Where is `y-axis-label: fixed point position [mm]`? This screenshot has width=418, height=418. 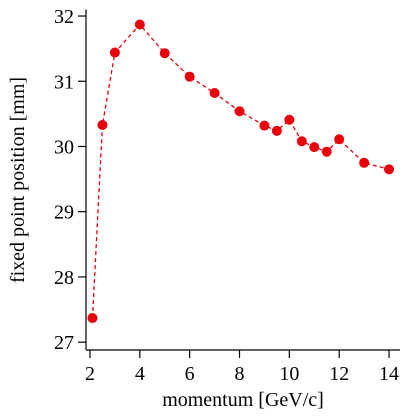 y-axis-label: fixed point position [mm] is located at coordinates (18, 180).